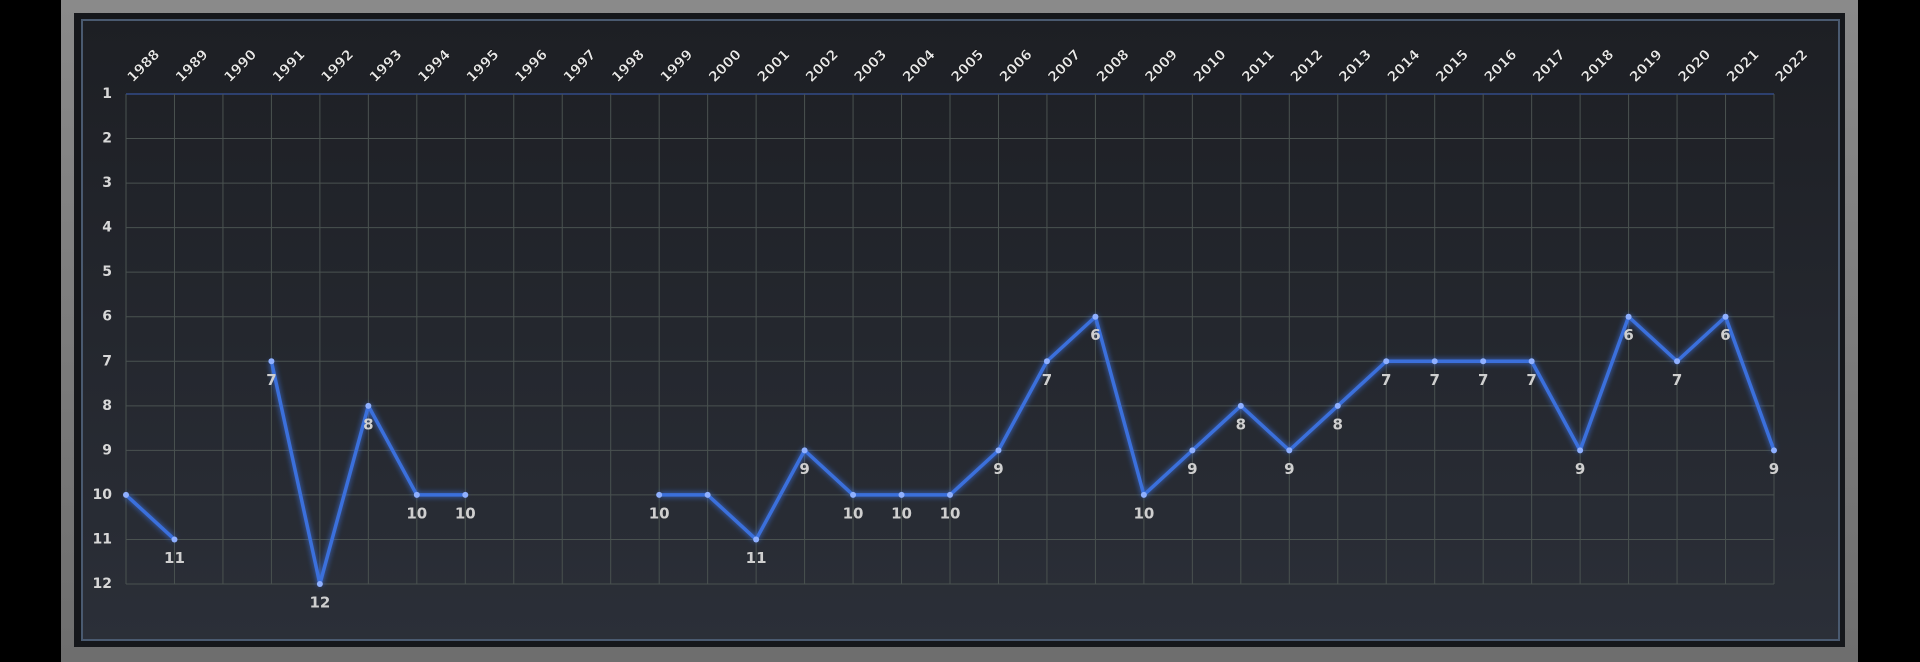 Image resolution: width=1920 pixels, height=662 pixels. What do you see at coordinates (107, 228) in the screenshot?
I see `y-tick-label: 4` at bounding box center [107, 228].